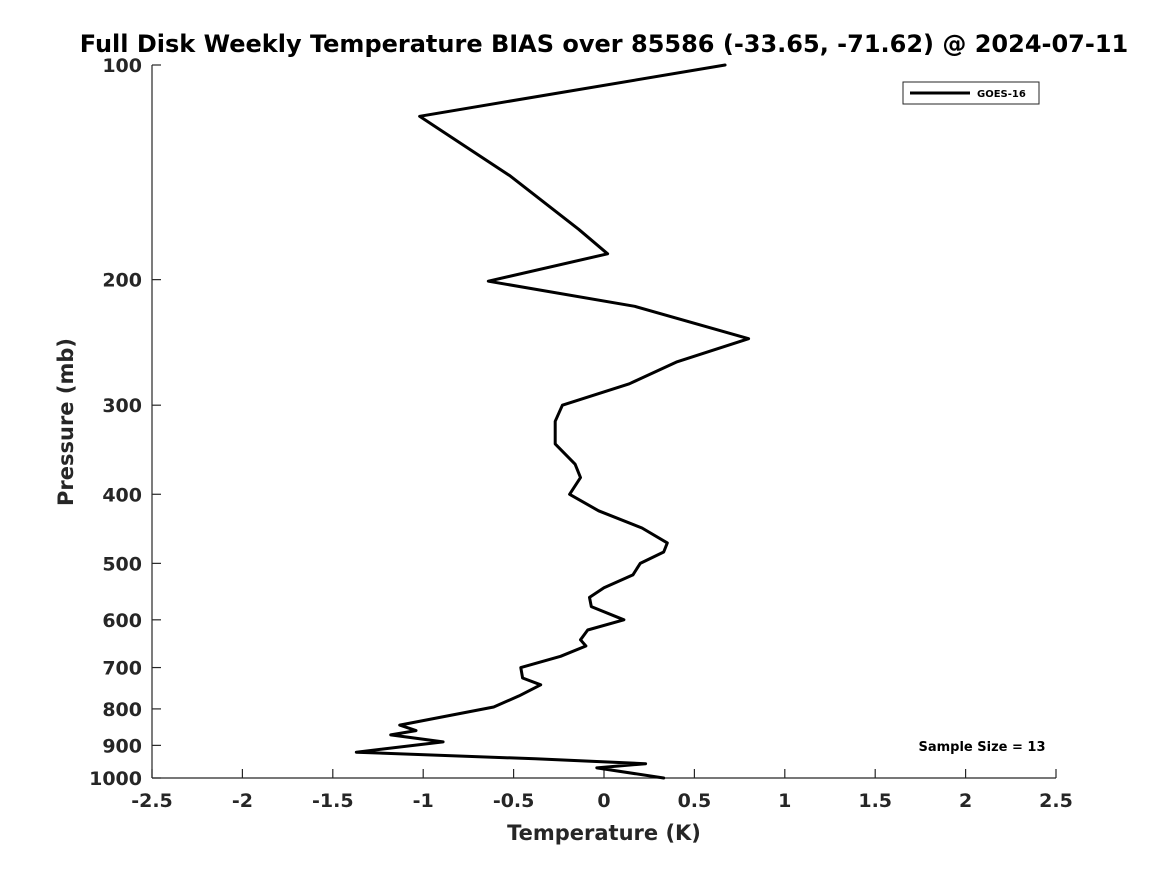 This screenshot has height=875, width=1167. Describe the element at coordinates (604, 833) in the screenshot. I see `x-axis-label: Temperature (K)` at that location.